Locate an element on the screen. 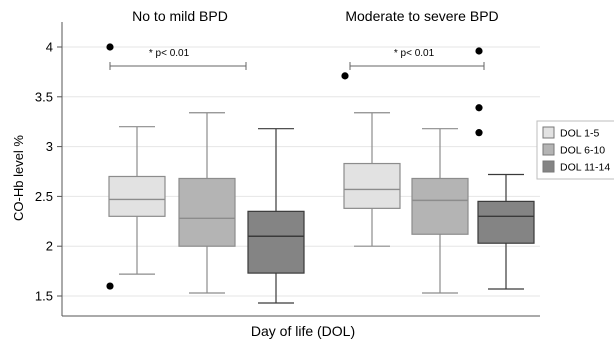 The height and width of the screenshot is (346, 614). legend: DOL 1-5 DOL 6-10 DOL 11-14 is located at coordinates (575, 150).